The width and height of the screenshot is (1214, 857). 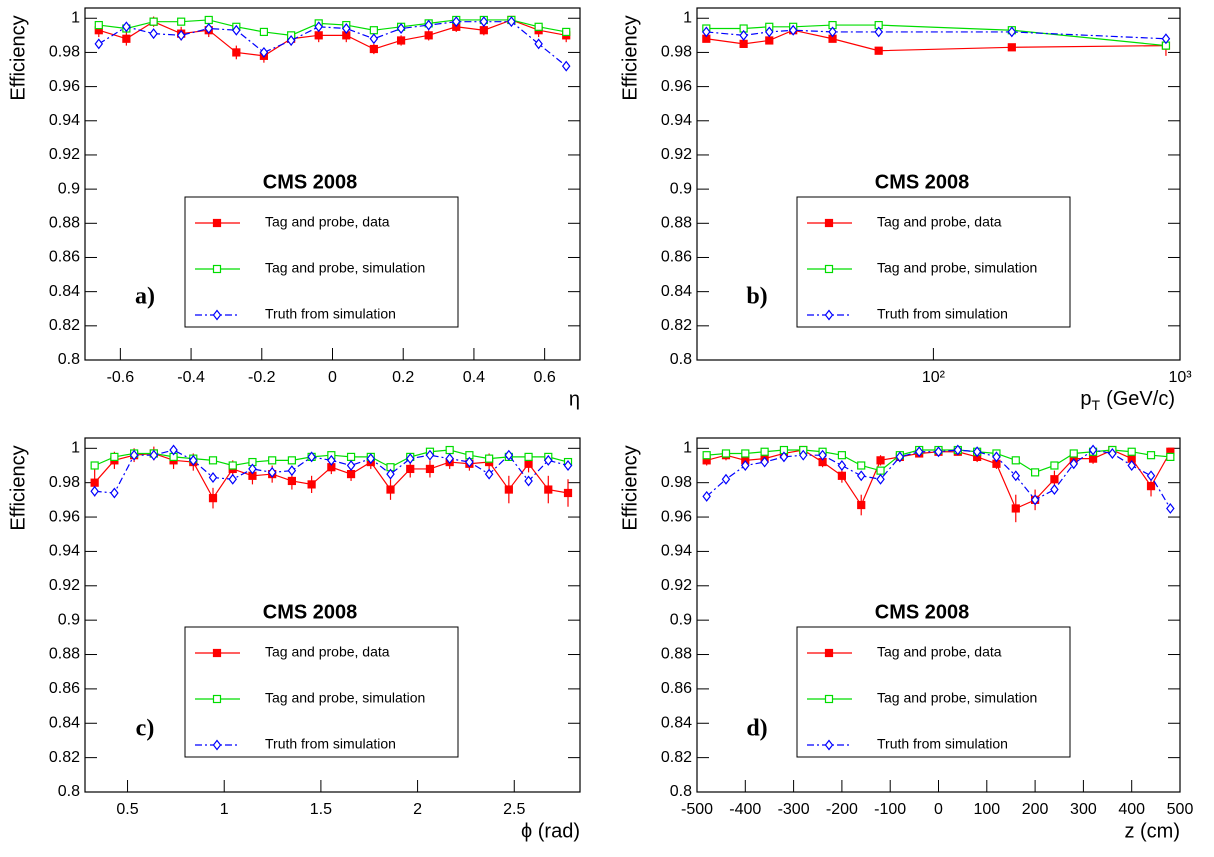 What do you see at coordinates (1131, 809) in the screenshot?
I see `x-tick-label: 400` at bounding box center [1131, 809].